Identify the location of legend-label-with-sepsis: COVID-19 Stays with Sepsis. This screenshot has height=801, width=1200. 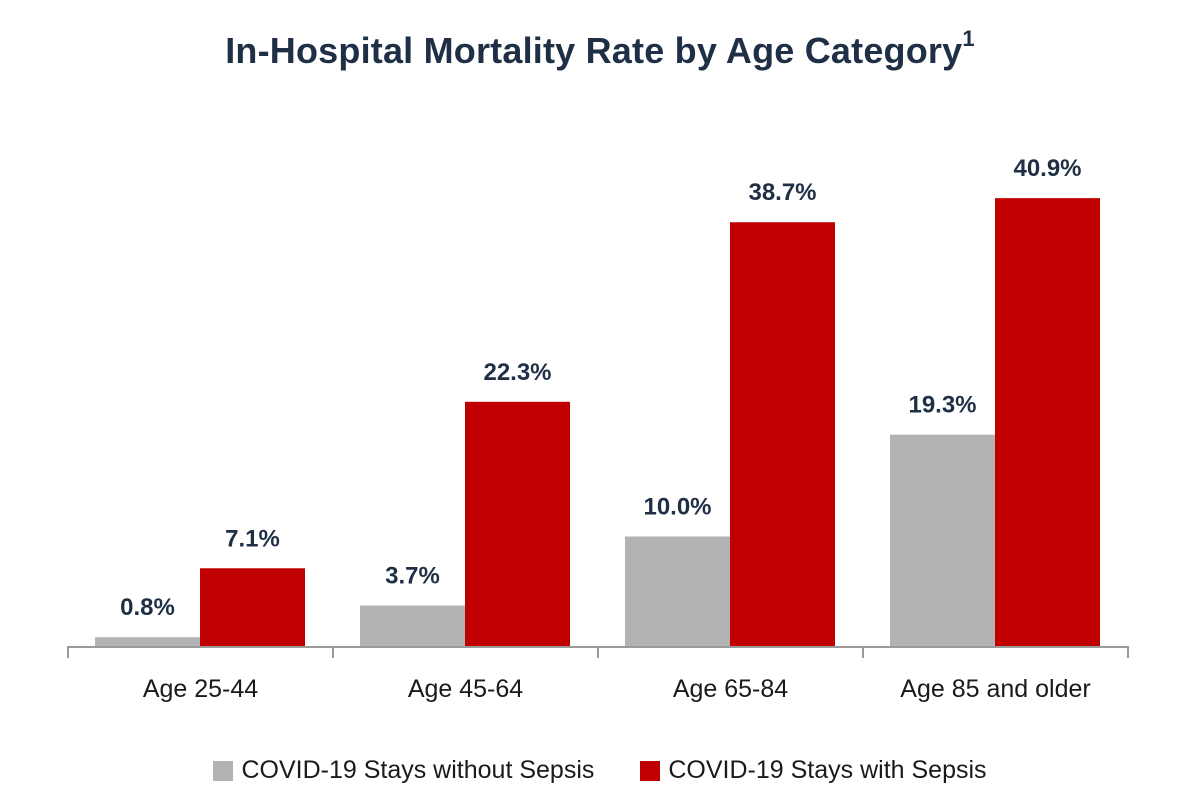
(827, 770).